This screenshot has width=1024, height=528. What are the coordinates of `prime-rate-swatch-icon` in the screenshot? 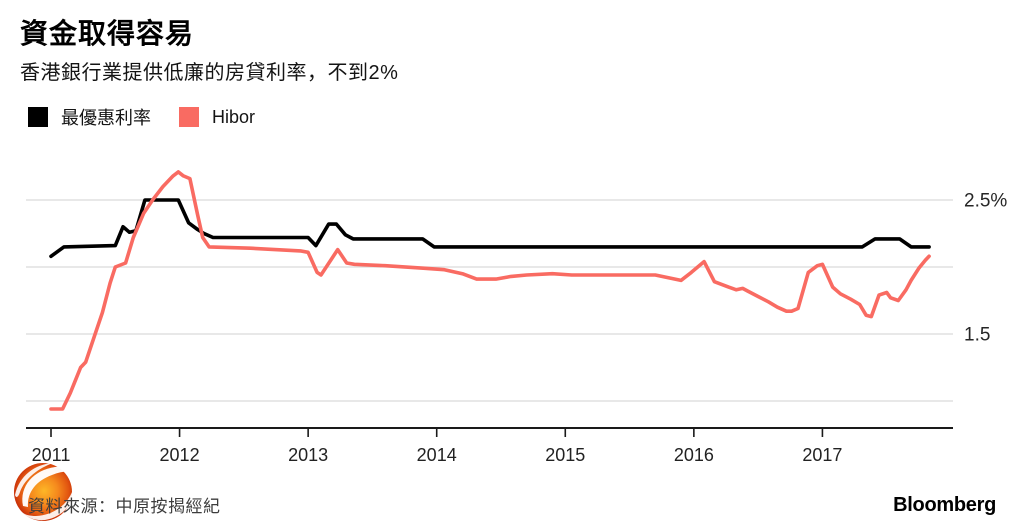 It's located at (38, 117).